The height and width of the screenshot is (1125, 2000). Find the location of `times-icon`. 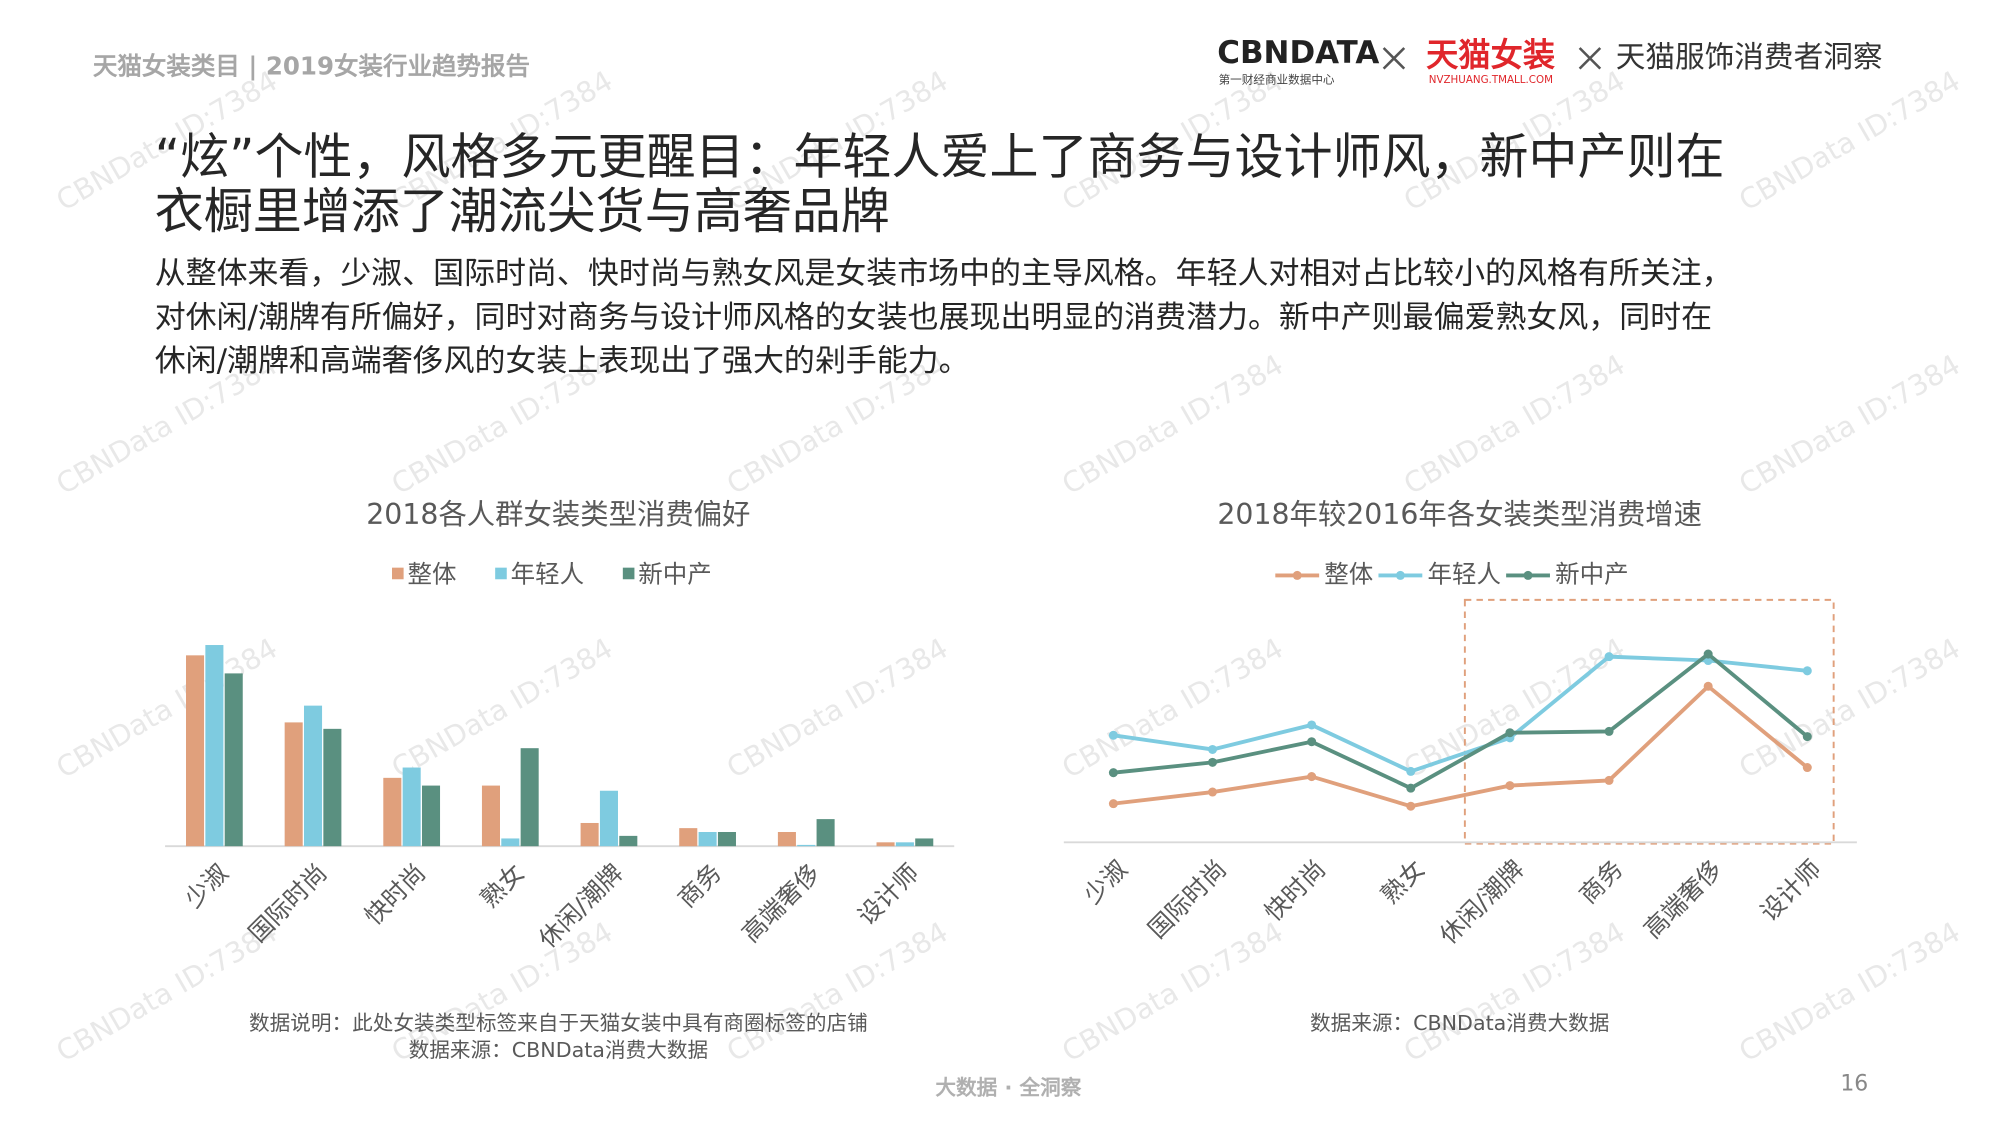

times-icon is located at coordinates (1590, 58).